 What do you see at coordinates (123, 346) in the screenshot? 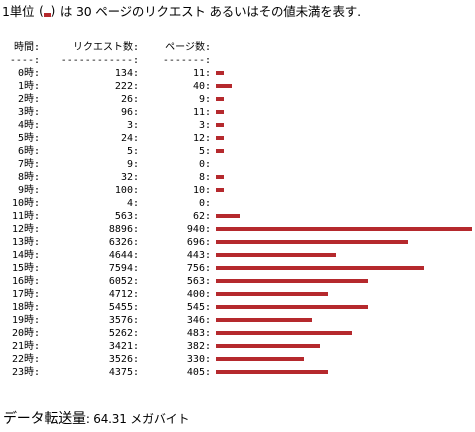
I see `requests-cell: 3421:` at bounding box center [123, 346].